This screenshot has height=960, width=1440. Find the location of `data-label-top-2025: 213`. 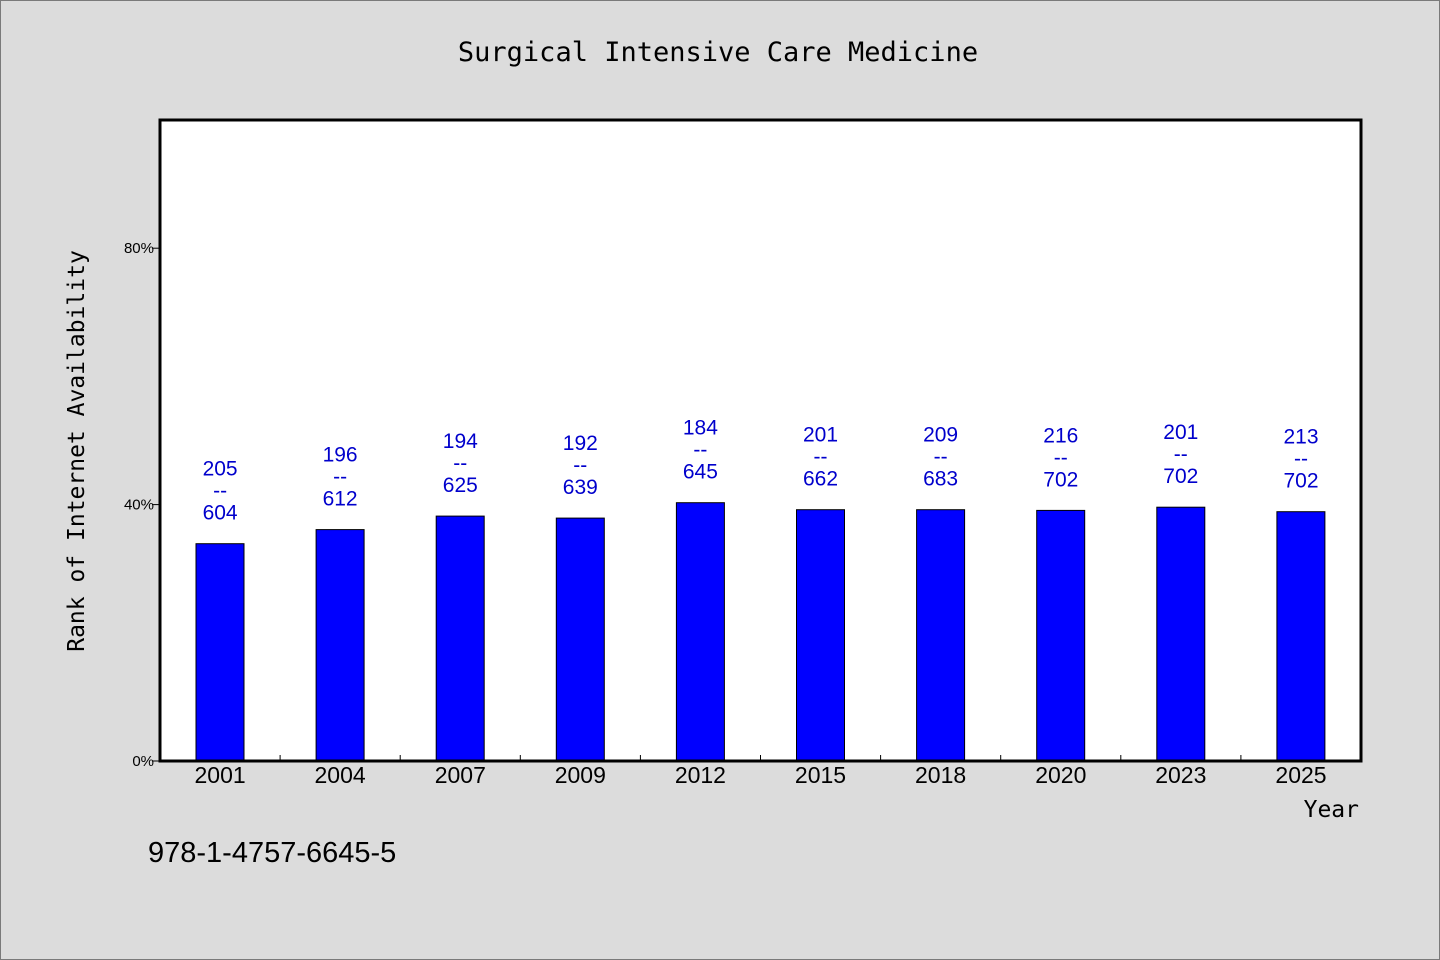

data-label-top-2025: 213 is located at coordinates (1300, 437).